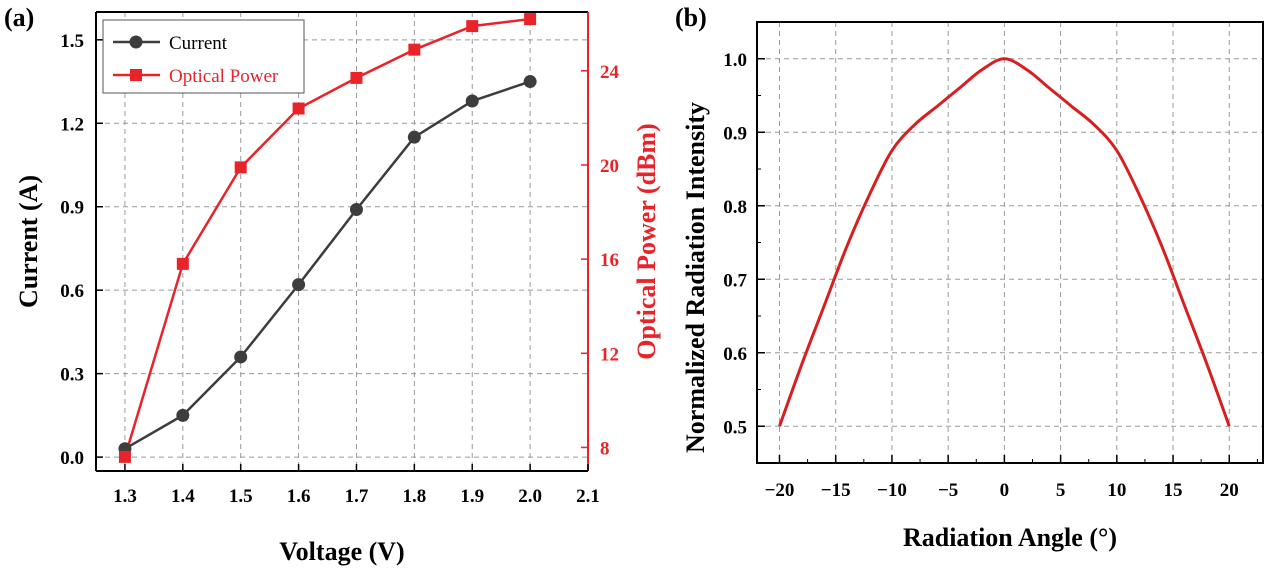  I want to click on panel-label-a: (a), so click(19, 17).